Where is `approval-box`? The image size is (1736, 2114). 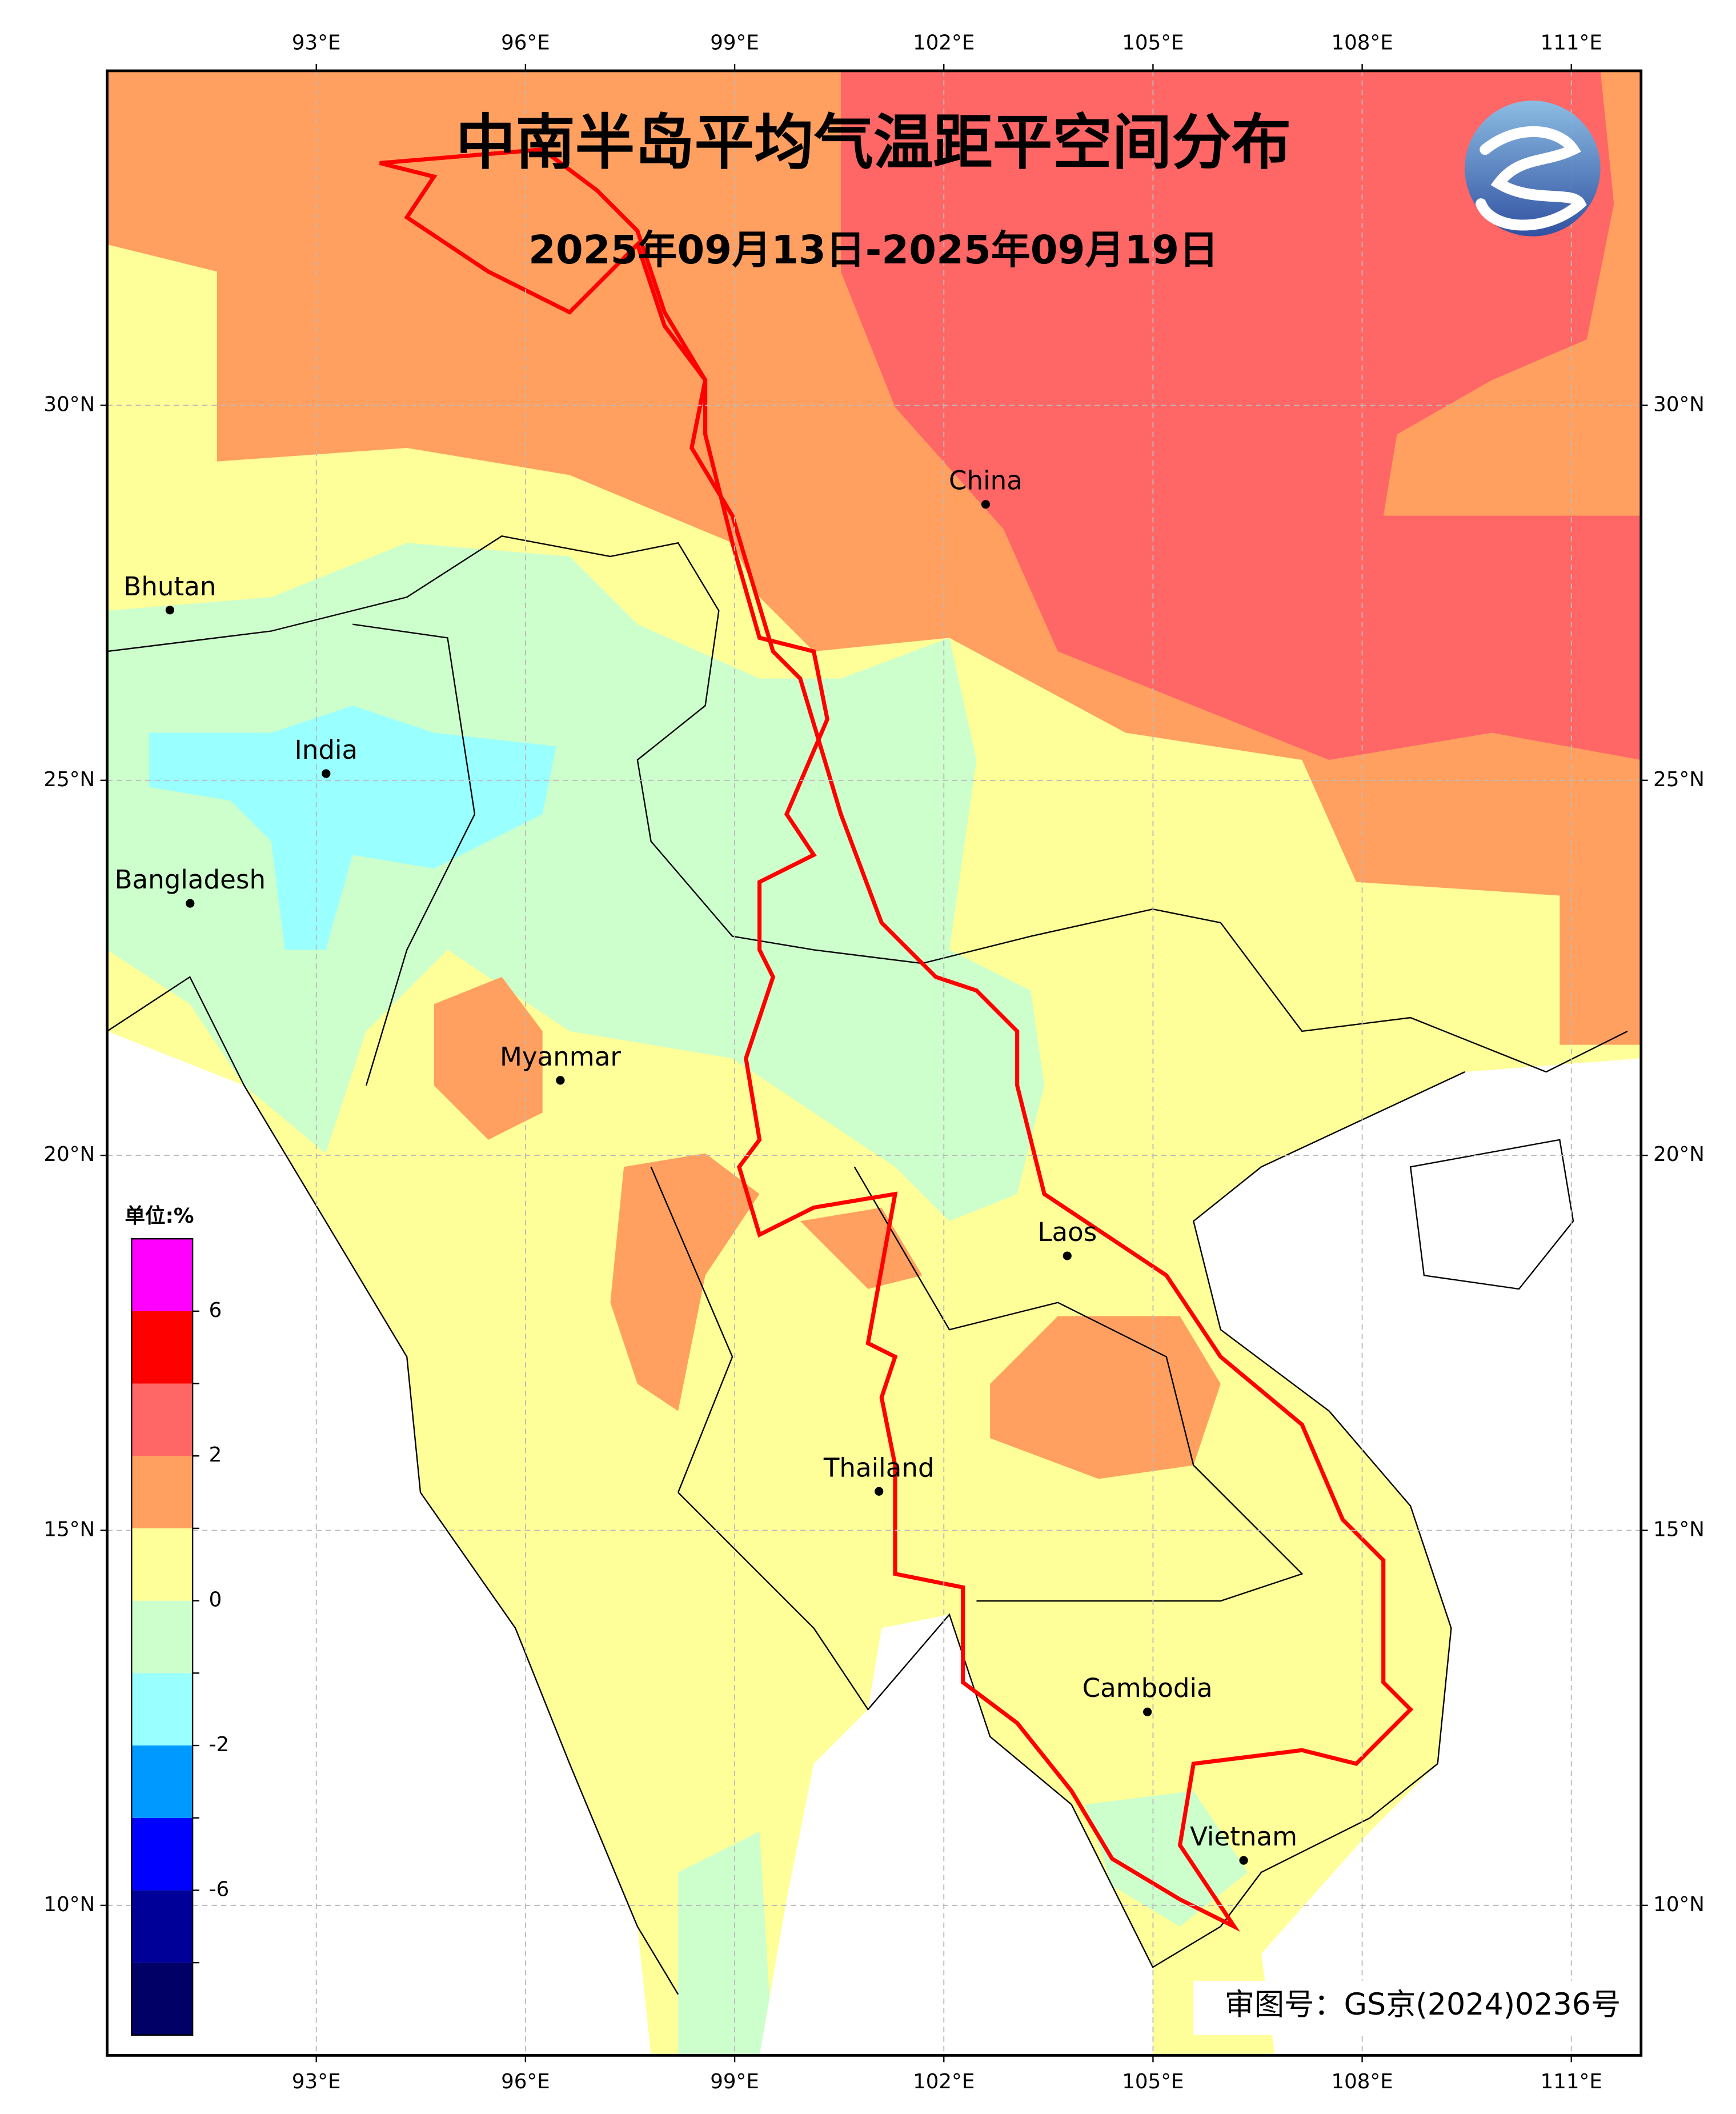 approval-box is located at coordinates (1410, 2007).